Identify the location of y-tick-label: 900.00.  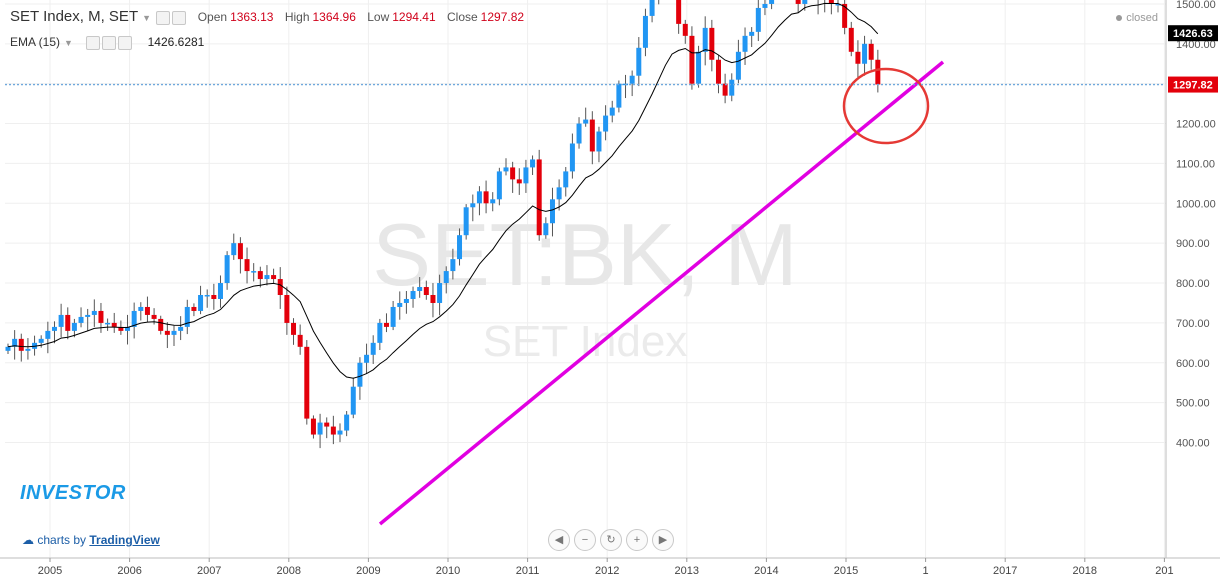
(1193, 244).